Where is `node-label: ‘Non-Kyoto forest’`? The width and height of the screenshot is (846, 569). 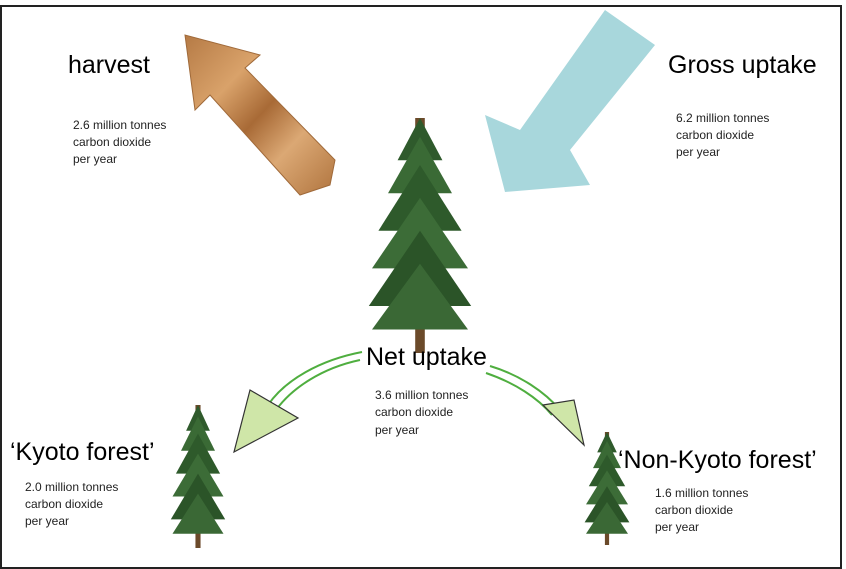
node-label: ‘Non-Kyoto forest’ is located at coordinates (717, 460).